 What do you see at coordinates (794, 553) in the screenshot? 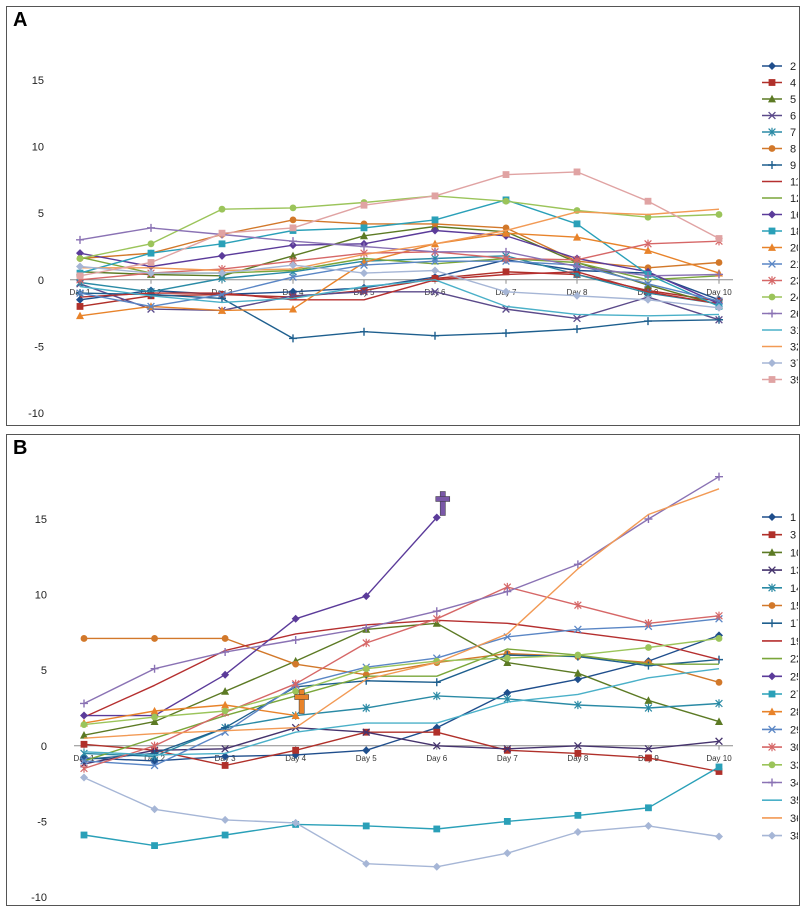
I see `legend-label-10: 10` at bounding box center [794, 553].